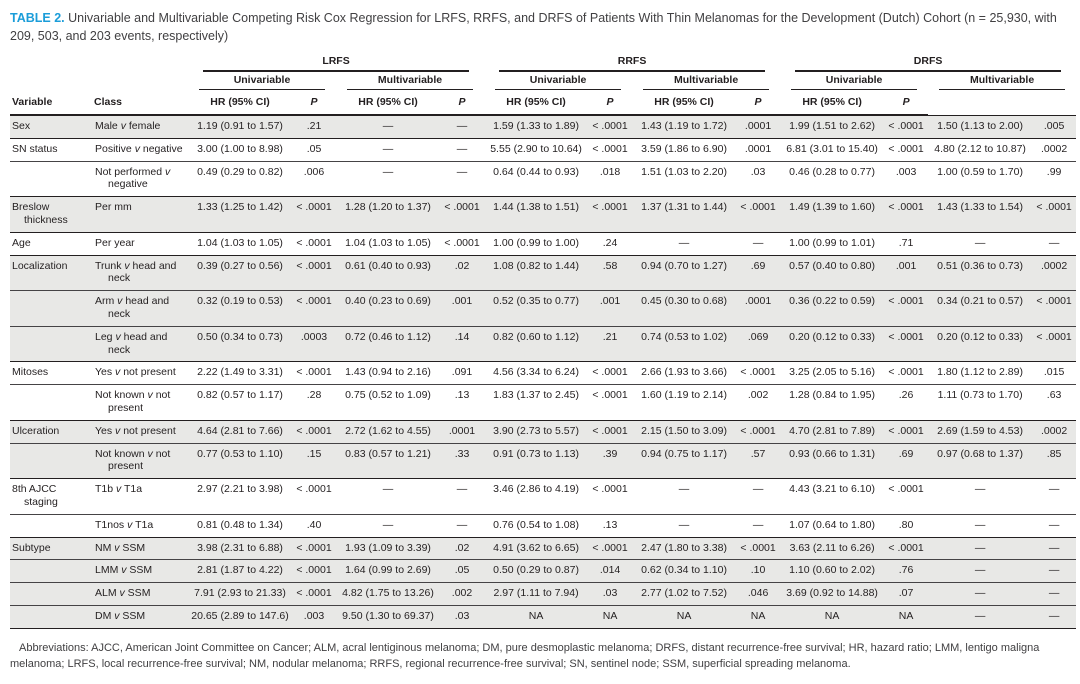  Describe the element at coordinates (758, 336) in the screenshot. I see `p-value-cell: .069` at that location.